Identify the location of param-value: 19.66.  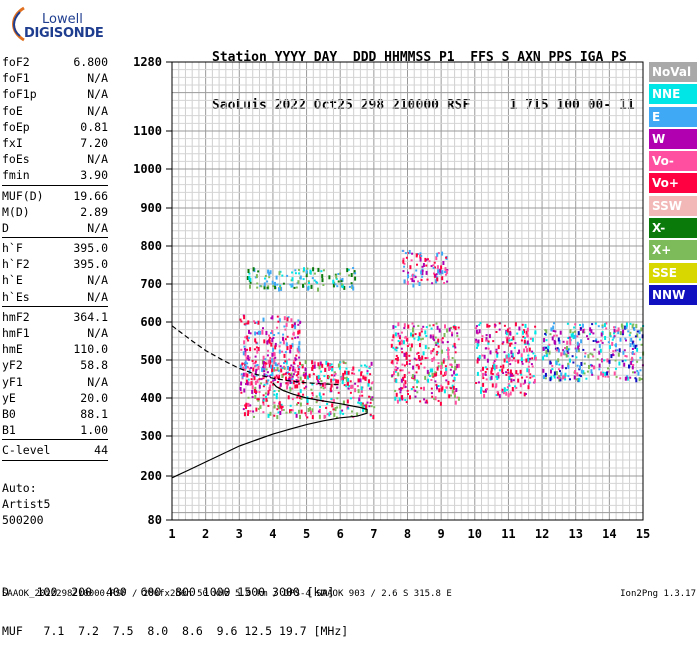
(90, 195).